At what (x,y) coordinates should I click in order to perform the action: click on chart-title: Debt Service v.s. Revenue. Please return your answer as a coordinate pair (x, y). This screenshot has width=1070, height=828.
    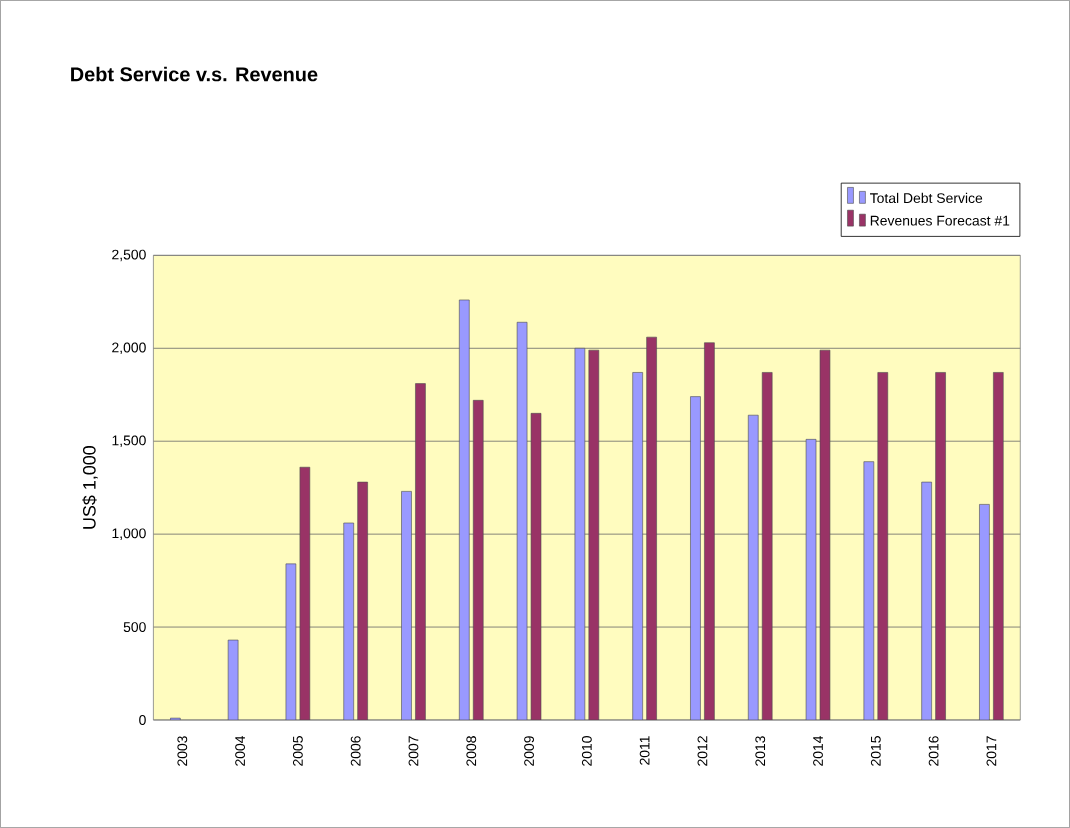
    Looking at the image, I should click on (194, 74).